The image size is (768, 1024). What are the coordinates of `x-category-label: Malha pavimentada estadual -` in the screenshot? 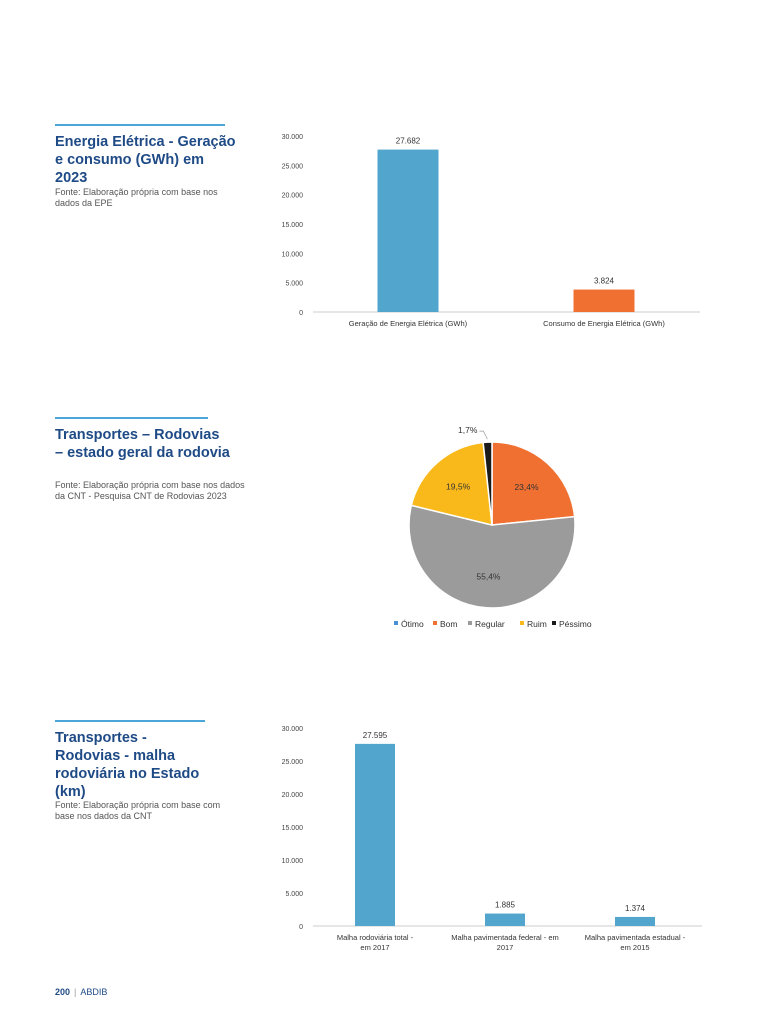 It's located at (635, 937).